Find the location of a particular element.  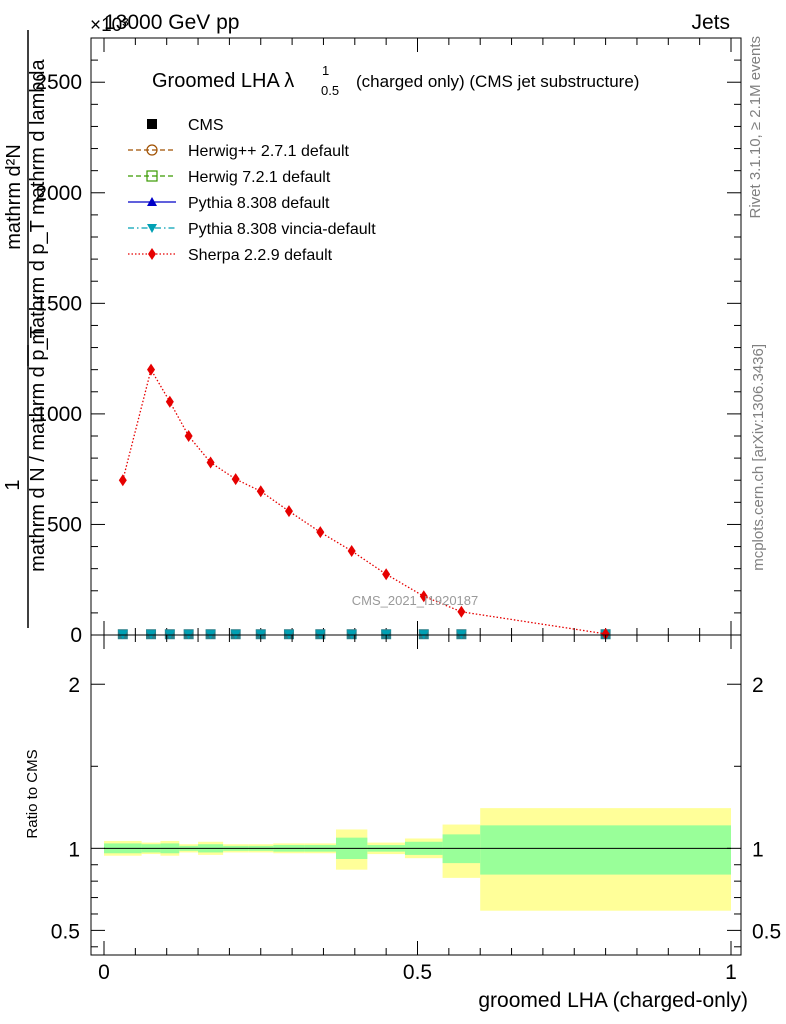

marker-triangle-up is located at coordinates (152, 201).